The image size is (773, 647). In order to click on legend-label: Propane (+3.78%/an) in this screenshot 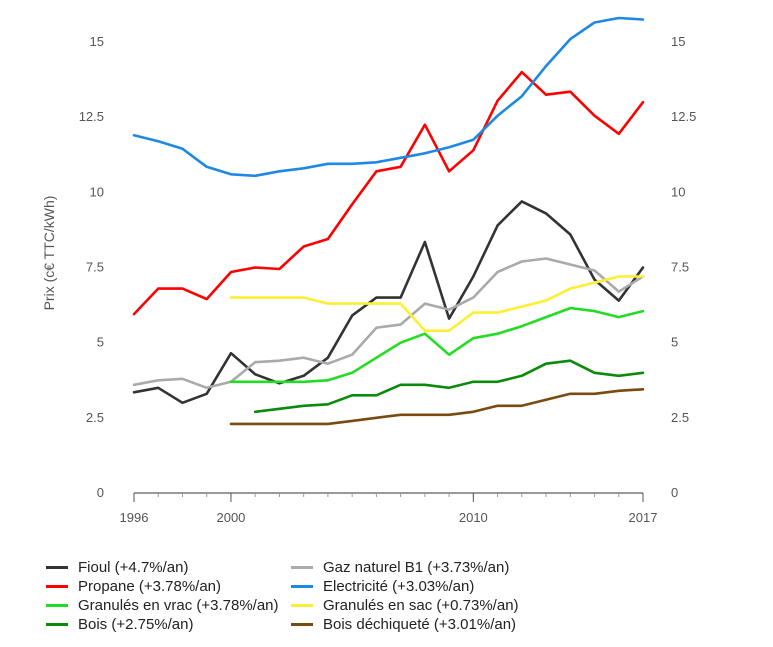, I will do `click(150, 586)`.